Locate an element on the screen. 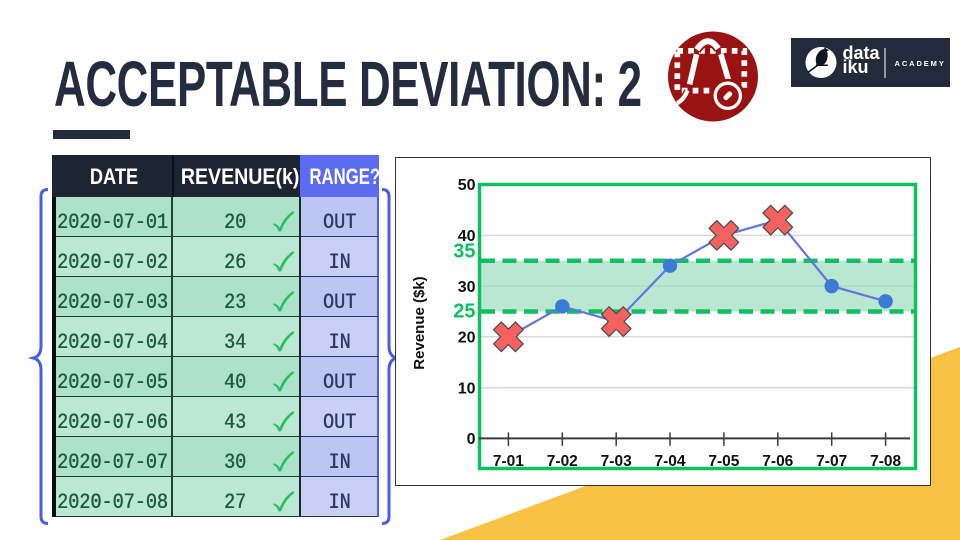 The width and height of the screenshot is (960, 540). svg-text: 40 is located at coordinates (467, 236).